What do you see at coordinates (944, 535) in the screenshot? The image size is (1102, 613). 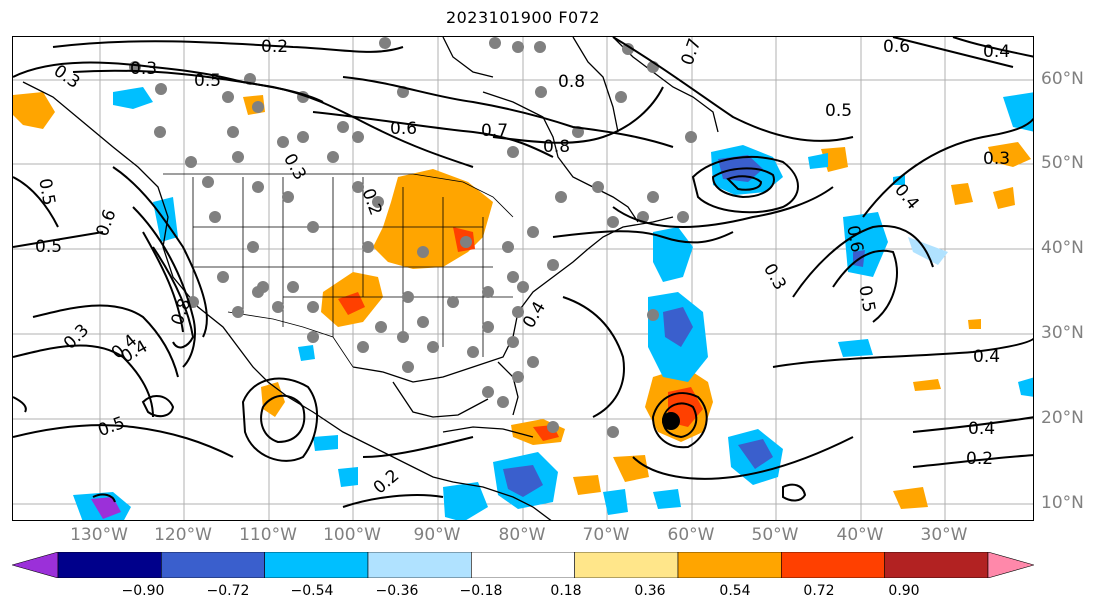 I see `lon-label: 30°W` at bounding box center [944, 535].